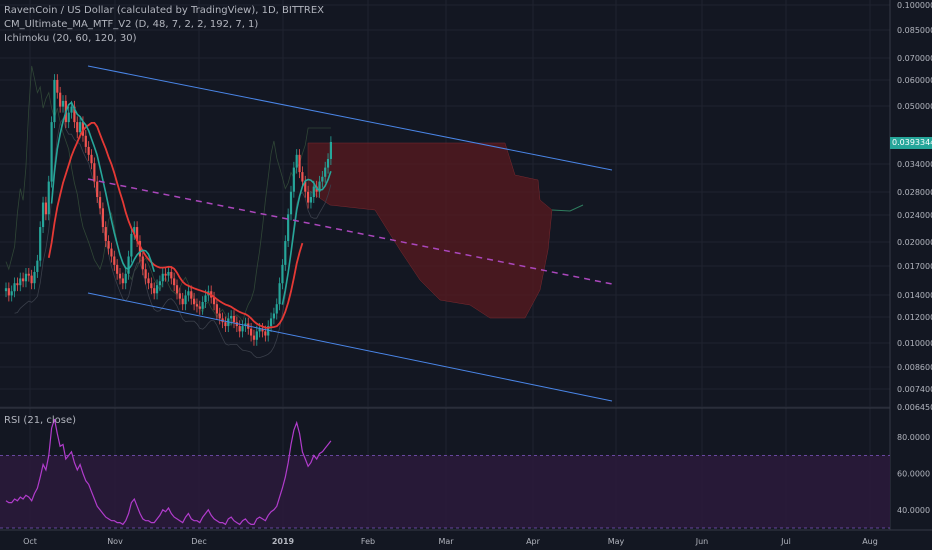 Image resolution: width=932 pixels, height=550 pixels. I want to click on rsi-line, so click(168, 472).